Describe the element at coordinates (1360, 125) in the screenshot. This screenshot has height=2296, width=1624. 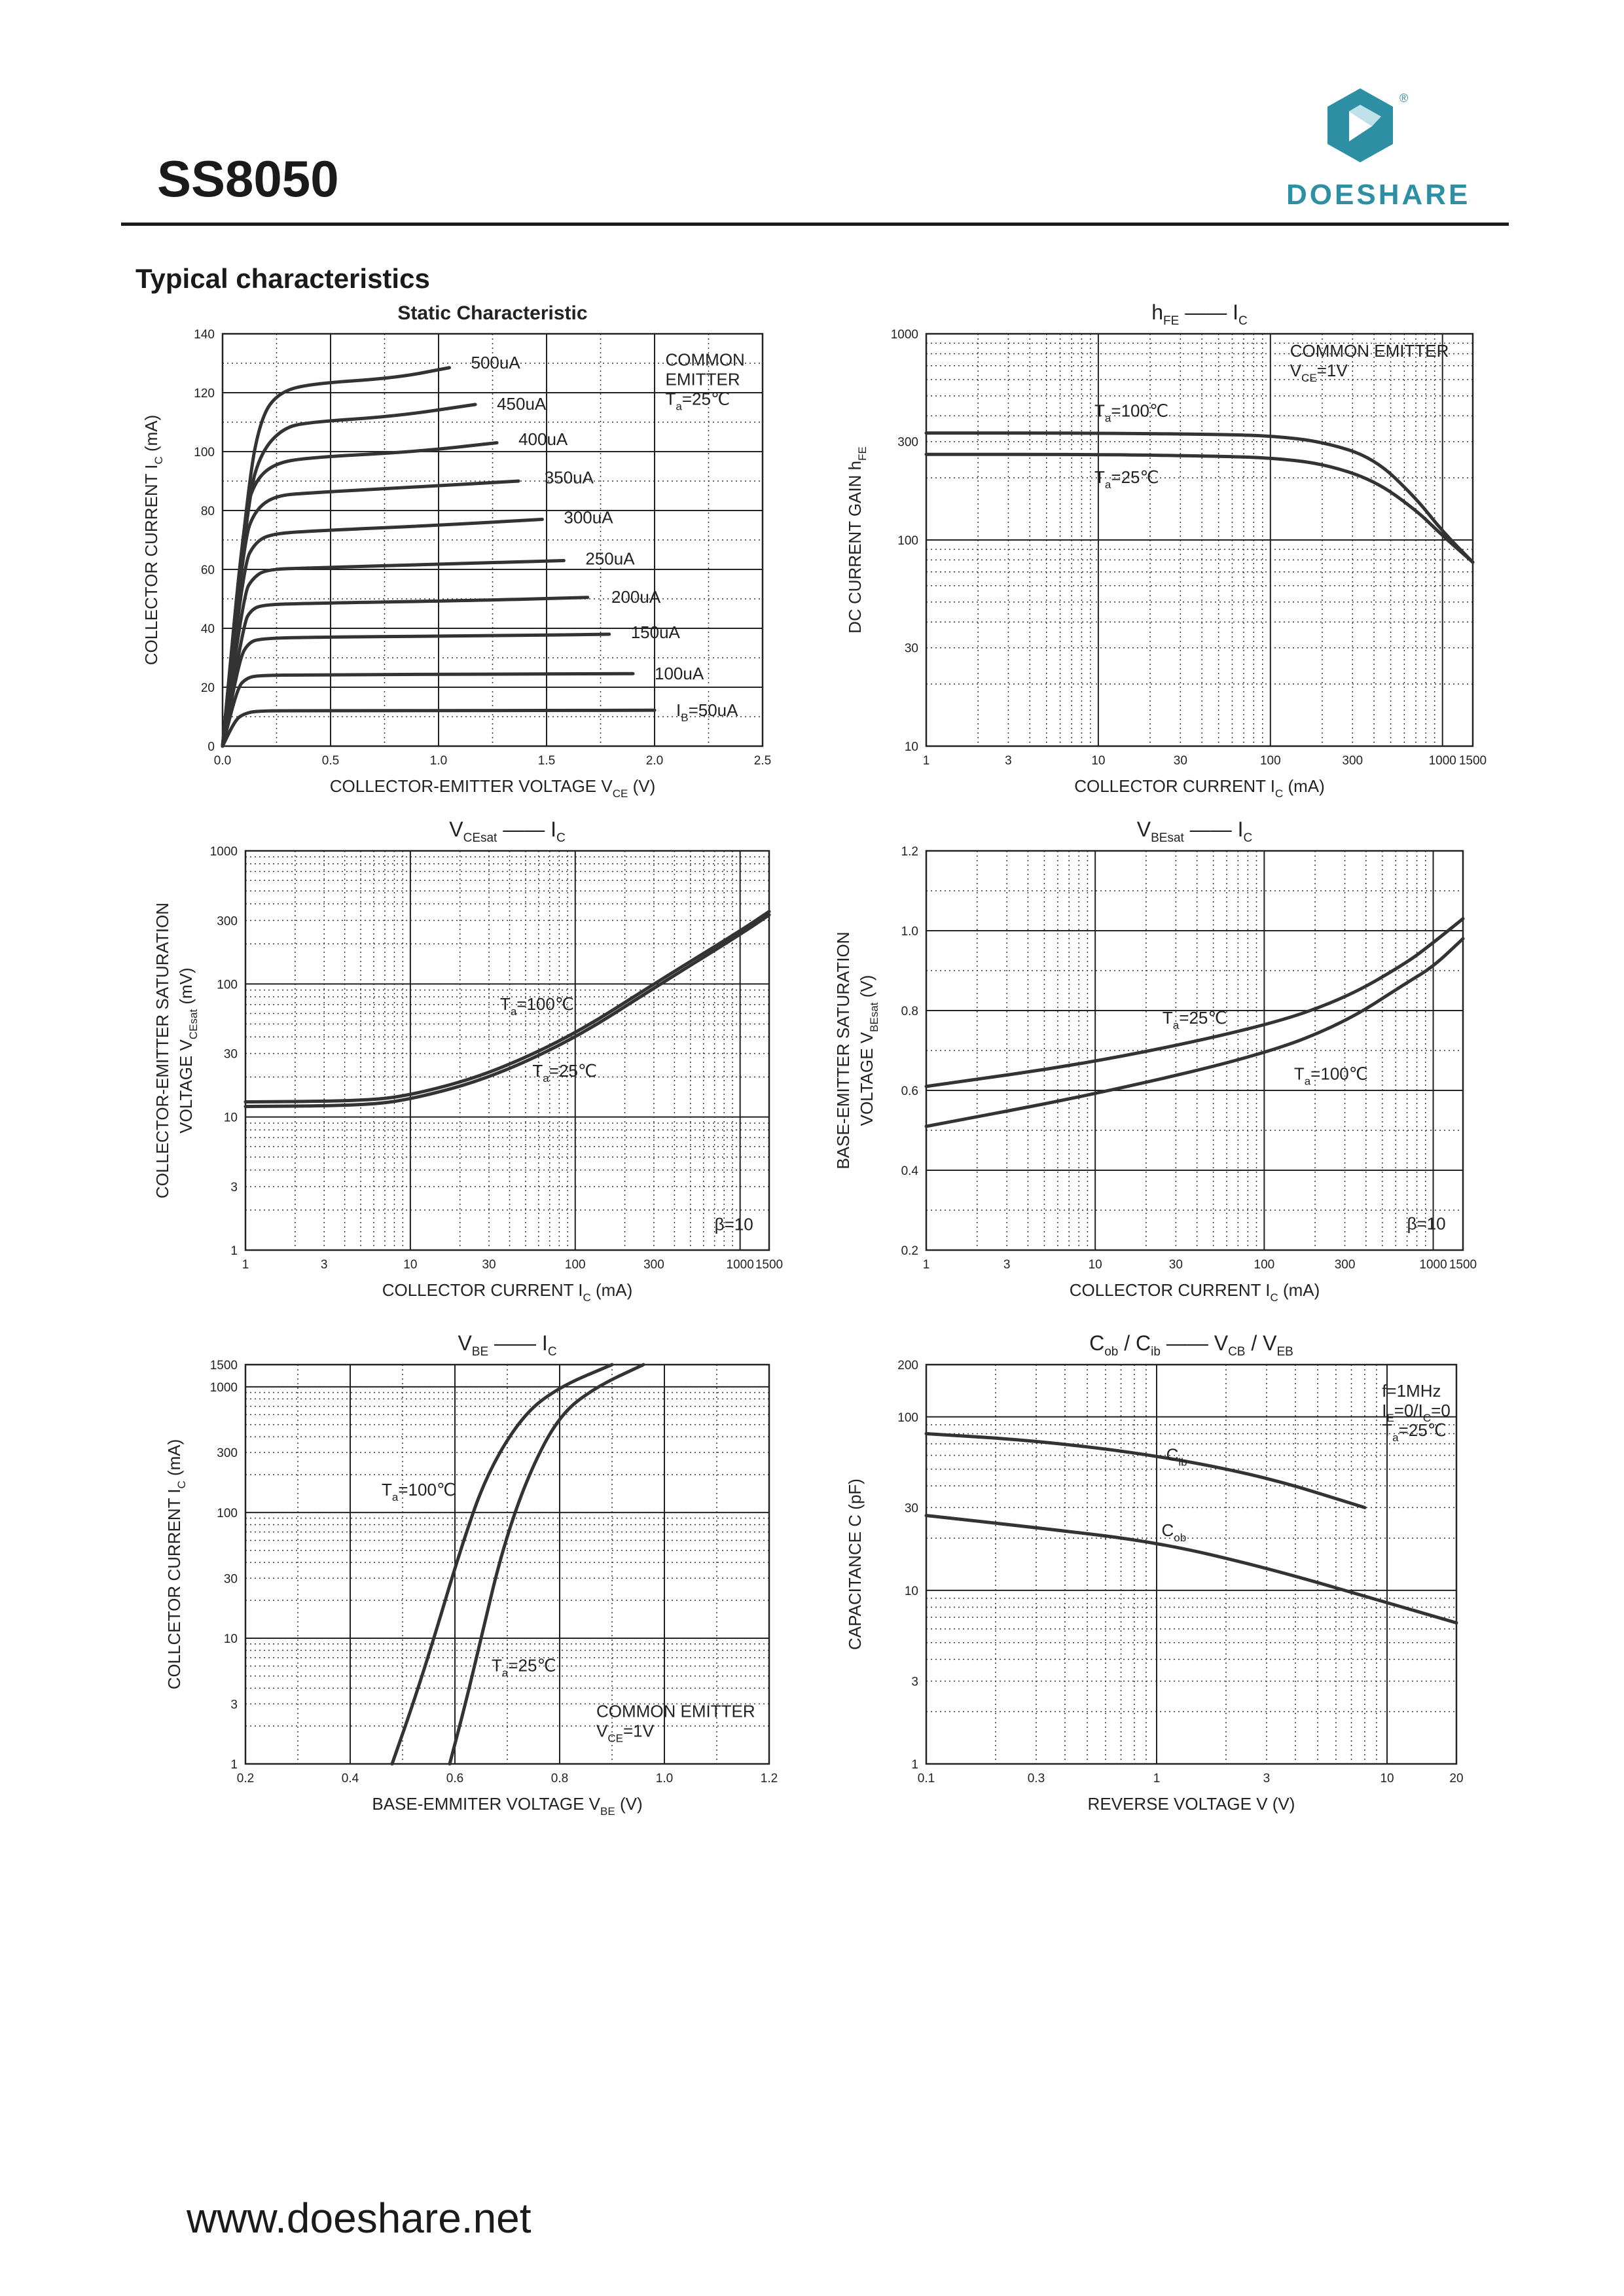
I see `logo-icon` at that location.